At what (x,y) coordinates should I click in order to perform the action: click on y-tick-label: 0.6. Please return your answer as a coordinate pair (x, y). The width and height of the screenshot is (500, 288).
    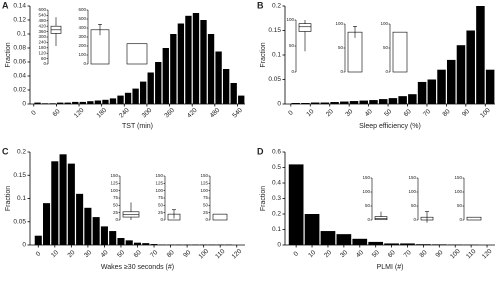
    Looking at the image, I should click on (276, 152).